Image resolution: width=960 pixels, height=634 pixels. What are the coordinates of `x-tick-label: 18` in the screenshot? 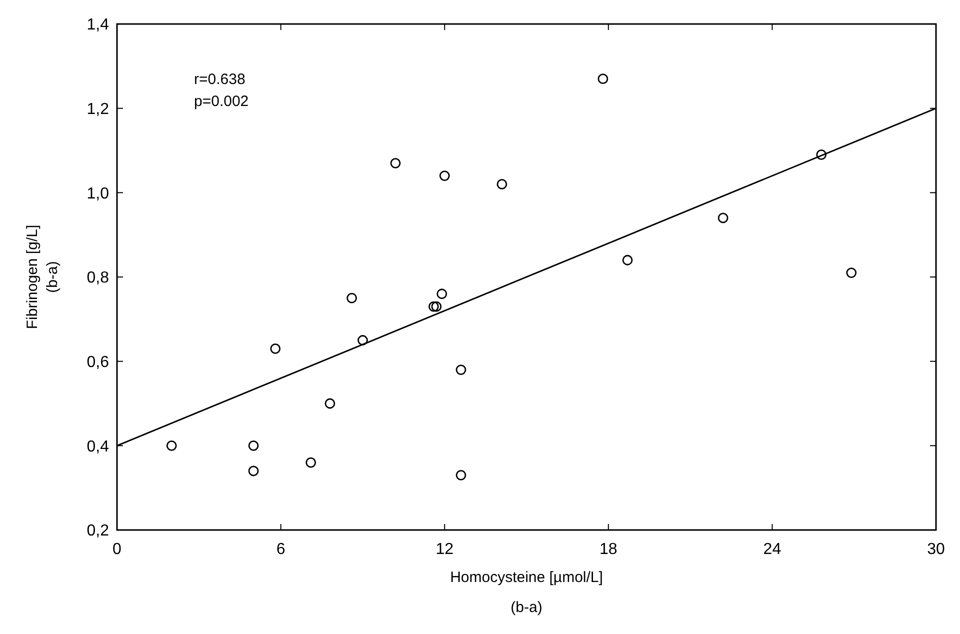 It's located at (609, 549).